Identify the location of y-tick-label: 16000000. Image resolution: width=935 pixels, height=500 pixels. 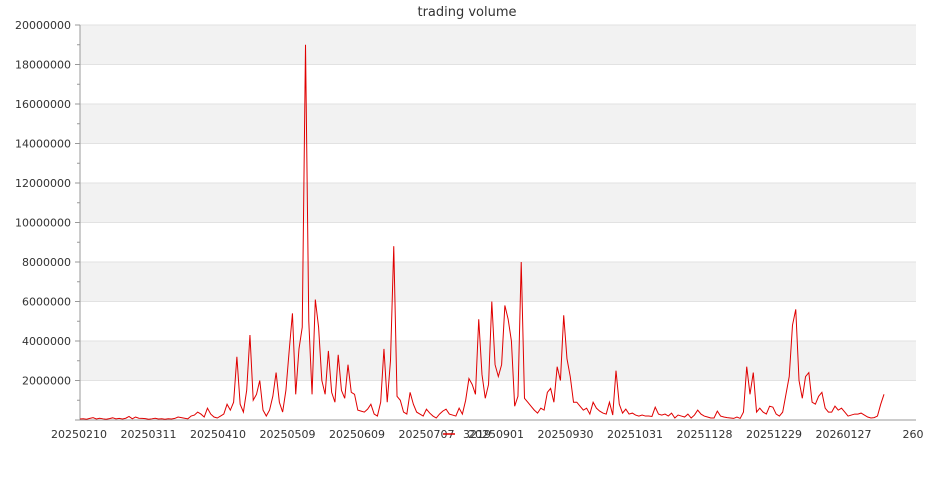
(43, 104).